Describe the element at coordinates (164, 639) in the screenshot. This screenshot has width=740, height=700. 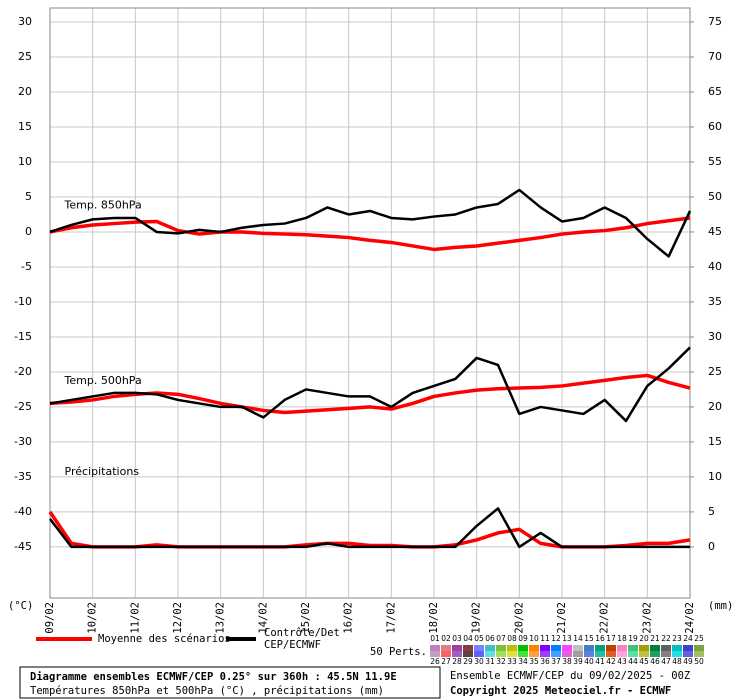
I see `legend-label: Moyenne des scénarios` at that location.